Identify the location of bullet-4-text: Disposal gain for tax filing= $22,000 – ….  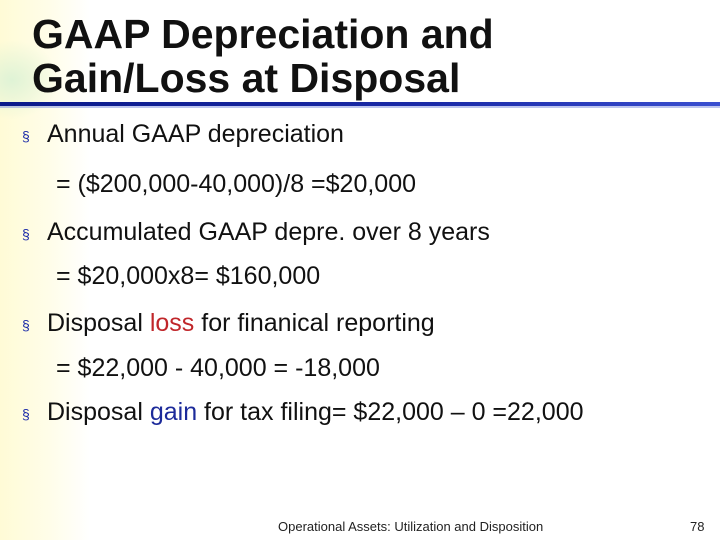
(315, 412).